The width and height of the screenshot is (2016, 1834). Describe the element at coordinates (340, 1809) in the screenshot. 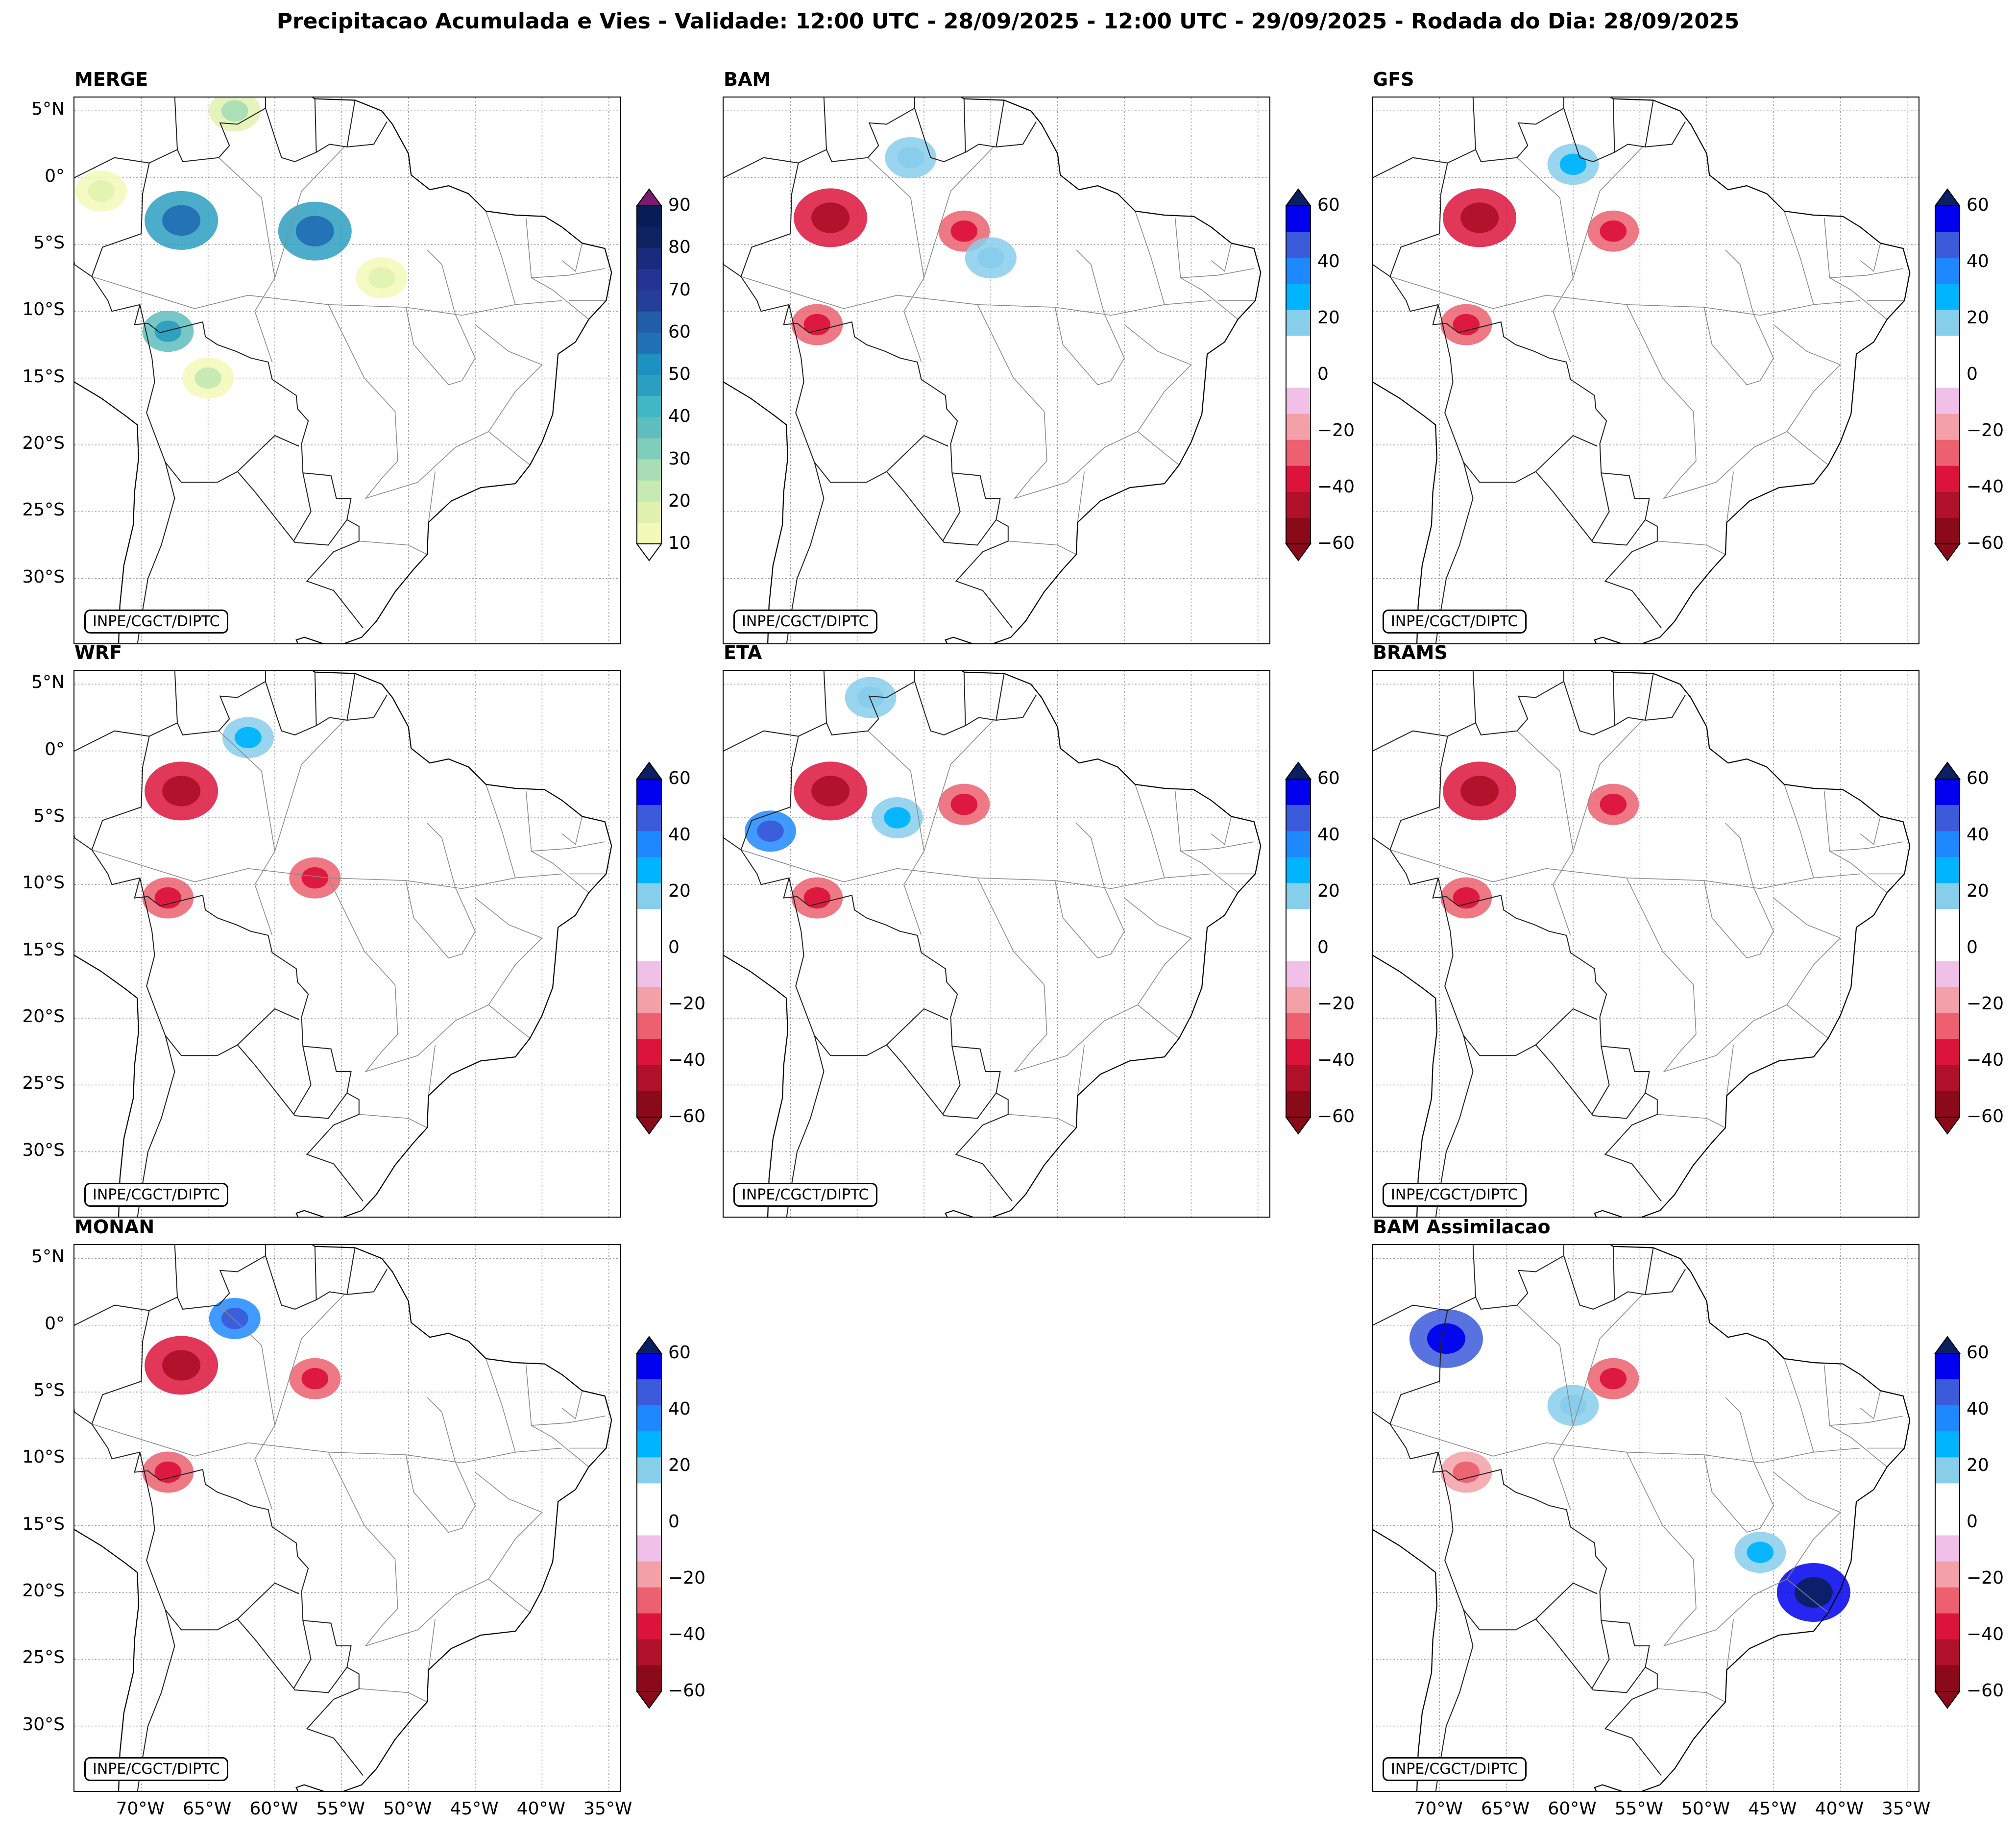

I see `longitude-tick-label: 55°W` at that location.